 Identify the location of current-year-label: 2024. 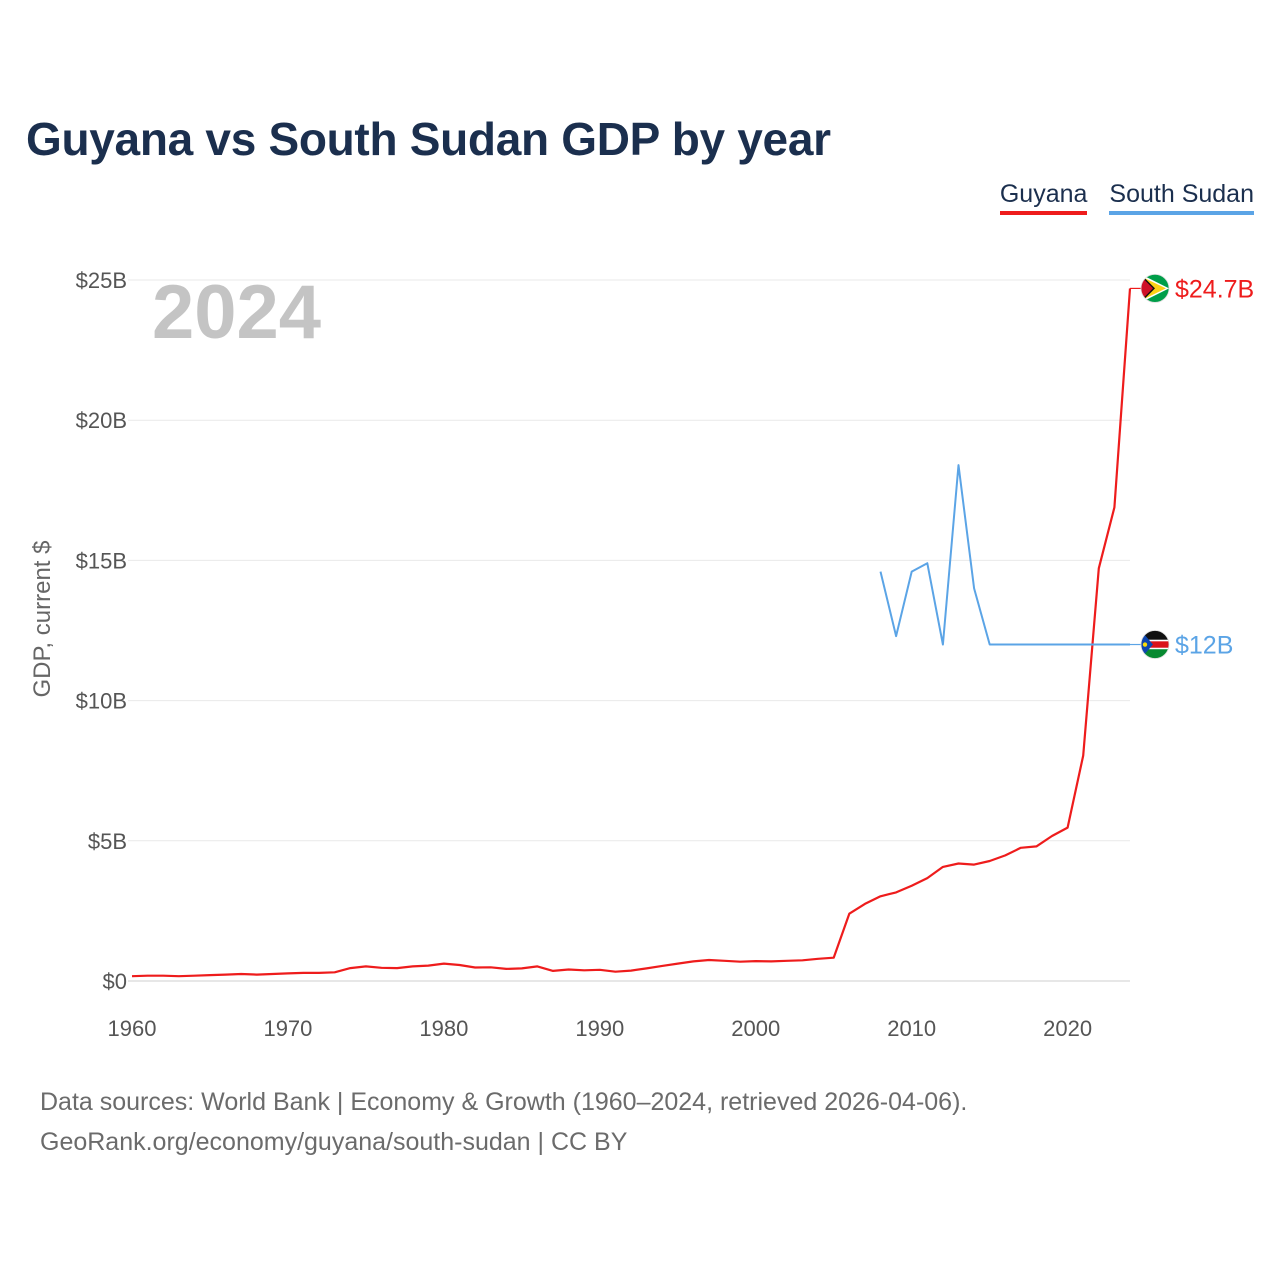
(236, 312).